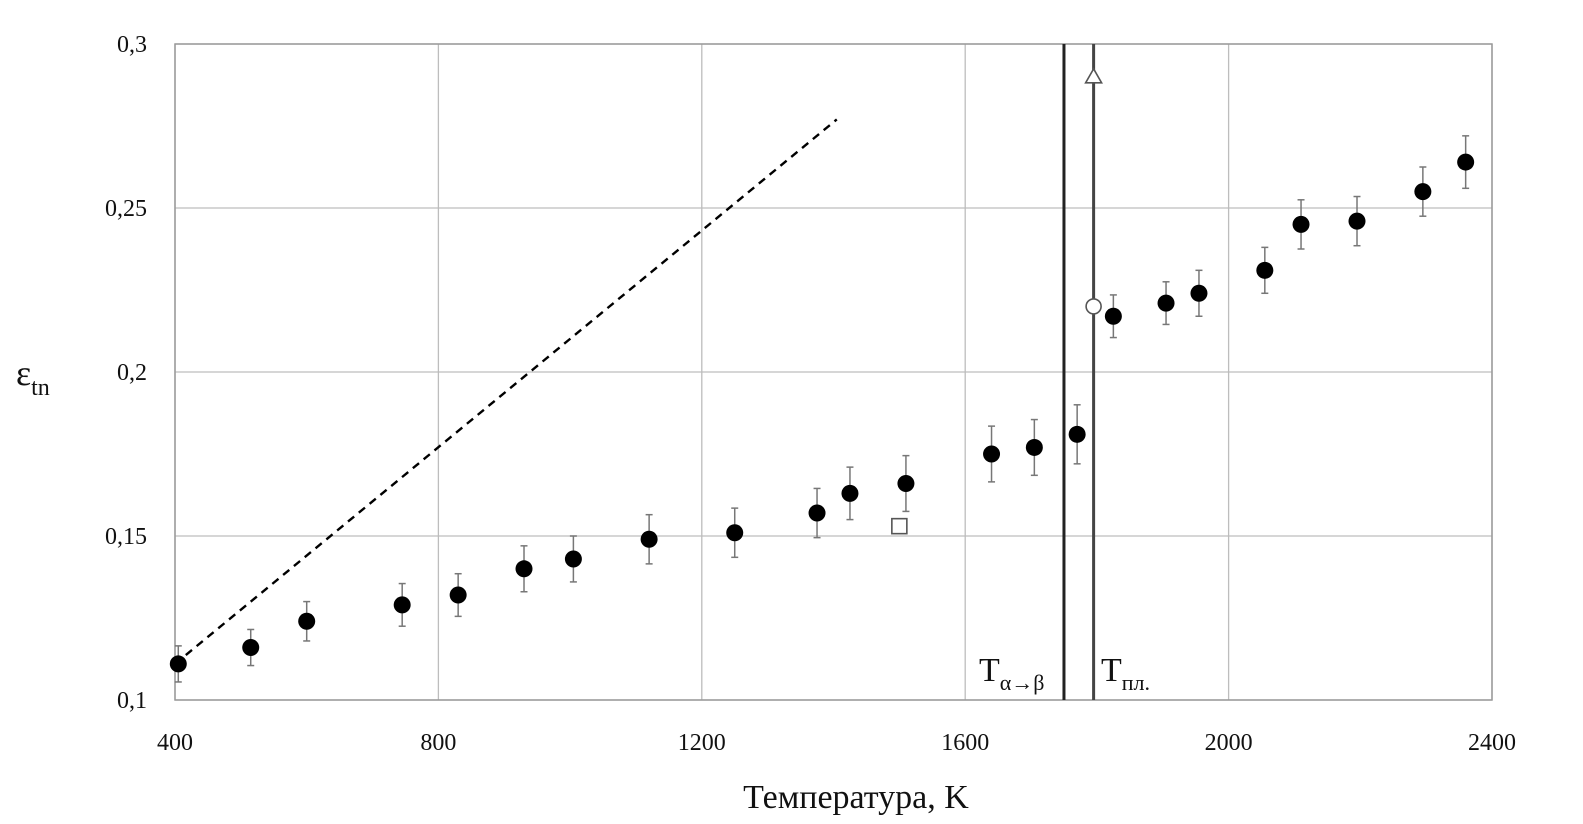 The image size is (1583, 824). Describe the element at coordinates (965, 743) in the screenshot. I see `x-tick-label: 1600` at that location.